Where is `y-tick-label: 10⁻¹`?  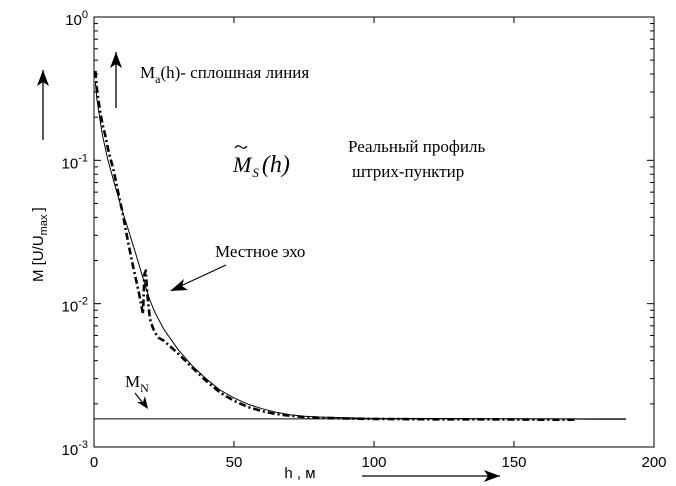
y-tick-label: 10⁻¹ is located at coordinates (75, 162).